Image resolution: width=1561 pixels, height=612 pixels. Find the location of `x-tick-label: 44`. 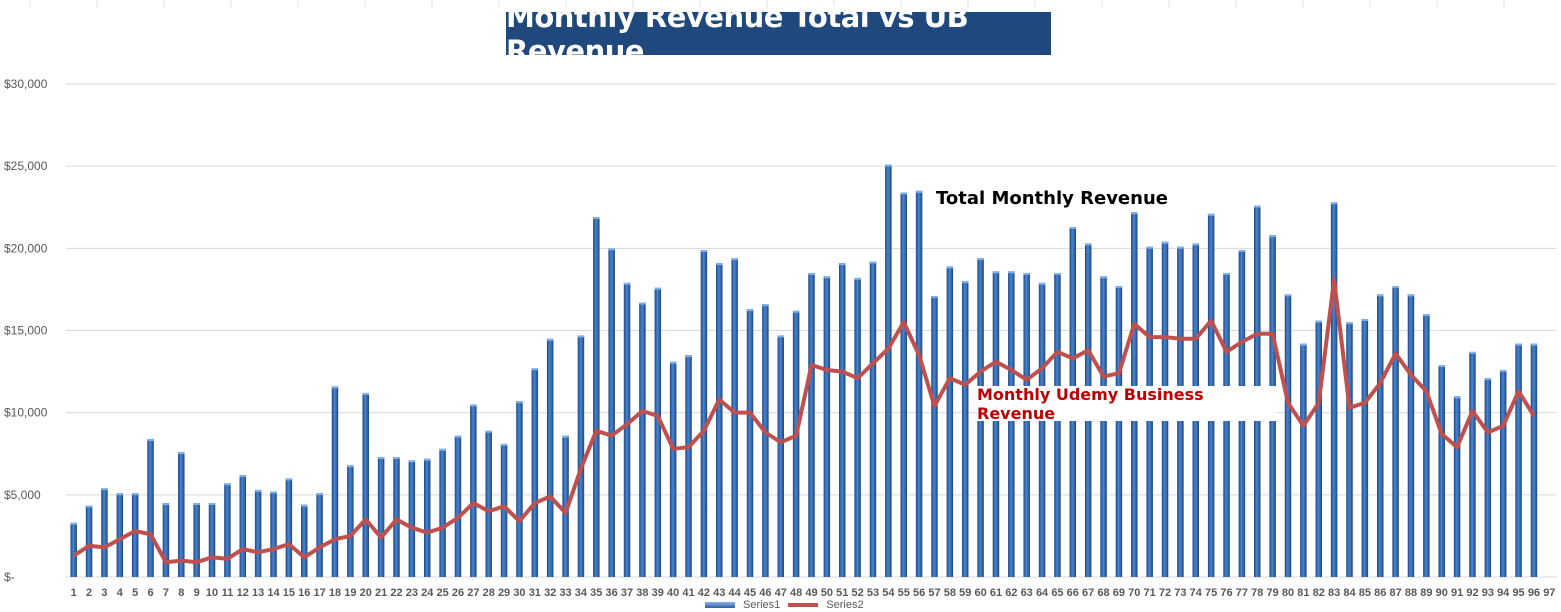

x-tick-label: 44 is located at coordinates (735, 593).